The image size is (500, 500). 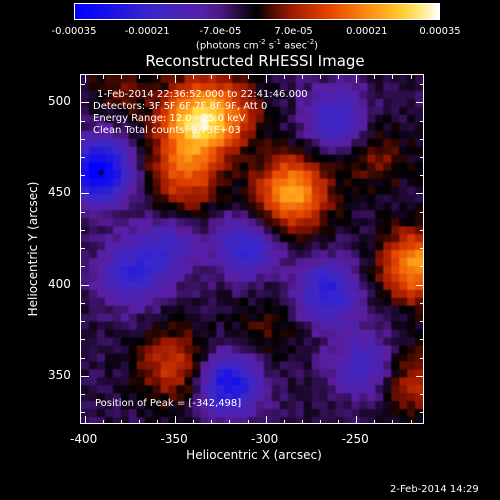 I want to click on x-axis-label: Heliocentric X (arcsec), so click(x=254, y=455).